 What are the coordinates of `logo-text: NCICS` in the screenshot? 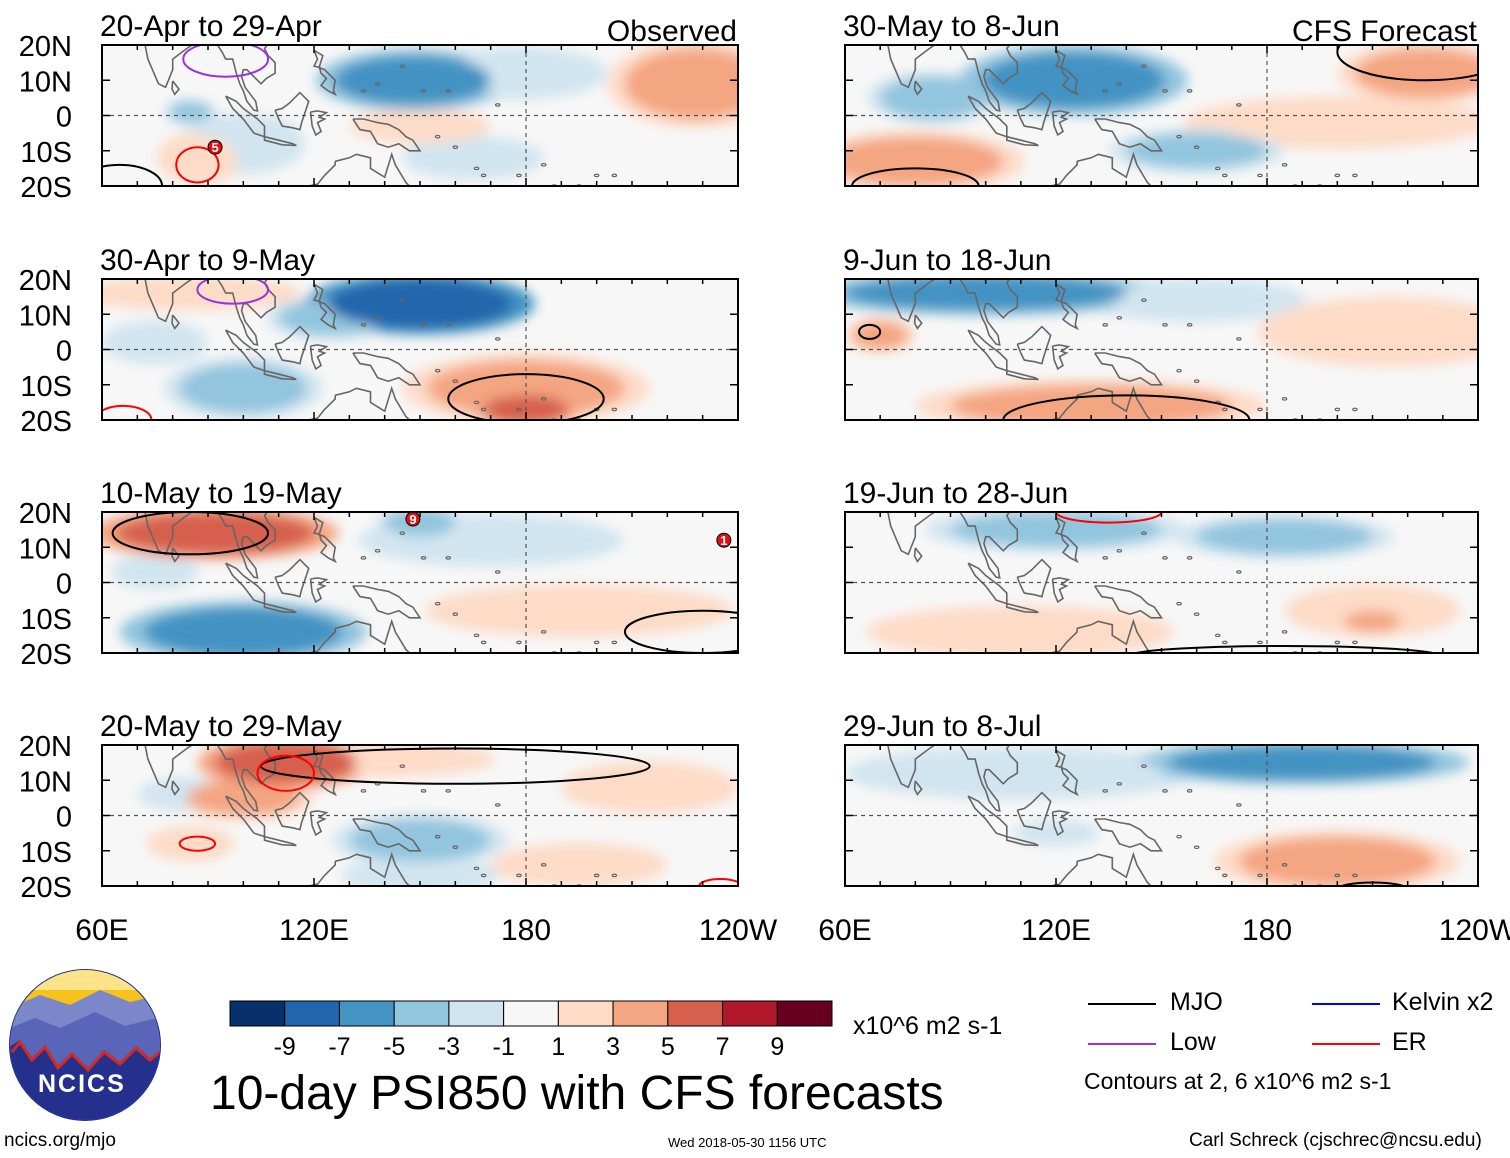 It's located at (82, 1084).